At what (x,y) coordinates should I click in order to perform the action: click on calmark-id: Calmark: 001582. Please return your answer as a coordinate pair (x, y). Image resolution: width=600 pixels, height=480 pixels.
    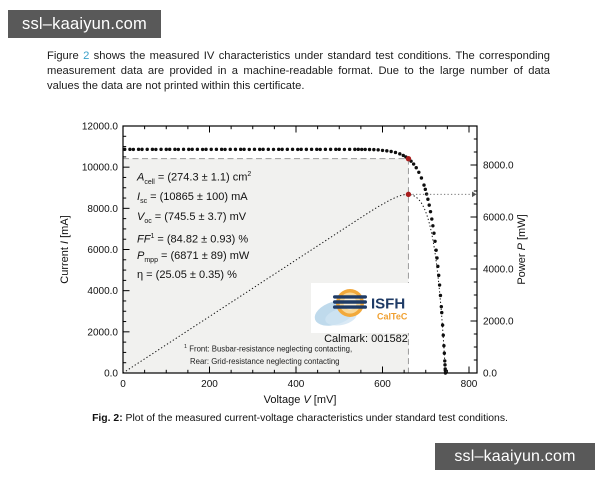
    Looking at the image, I should click on (366, 339).